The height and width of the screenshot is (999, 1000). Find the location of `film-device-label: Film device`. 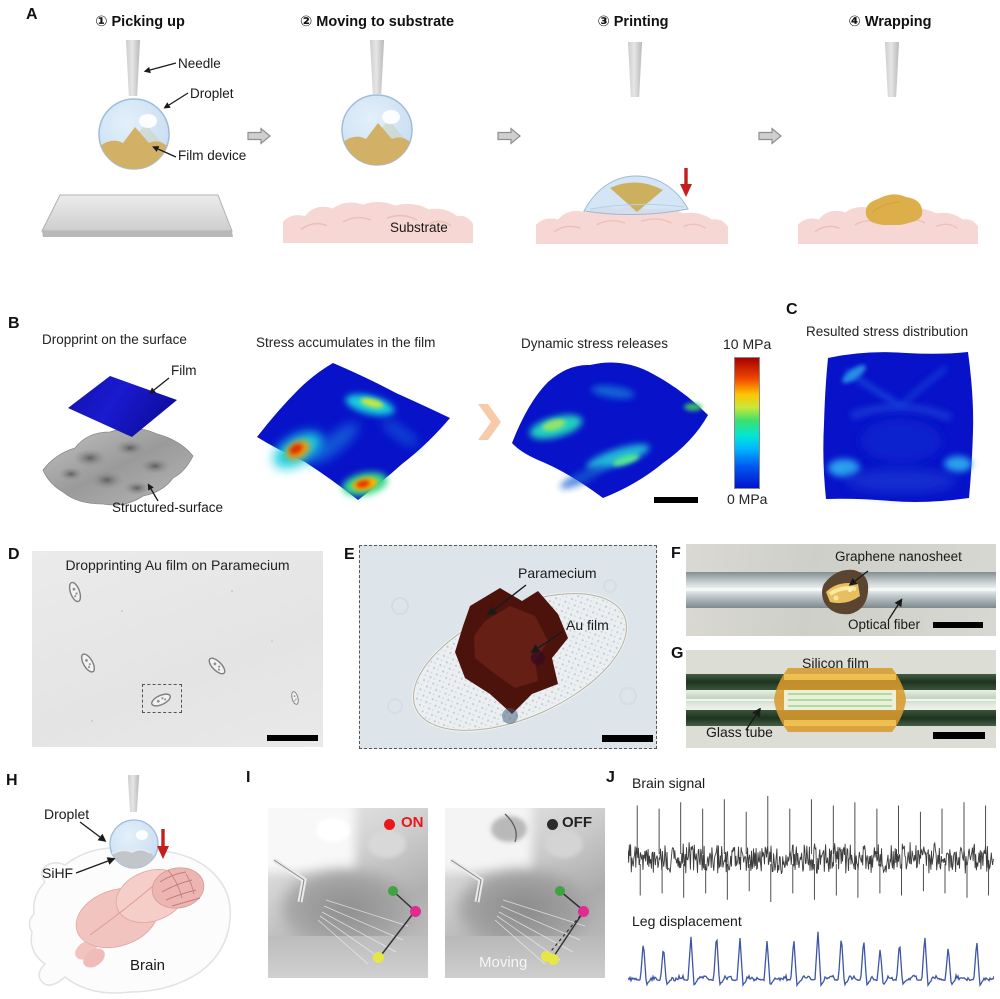

film-device-label: Film device is located at coordinates (212, 155).